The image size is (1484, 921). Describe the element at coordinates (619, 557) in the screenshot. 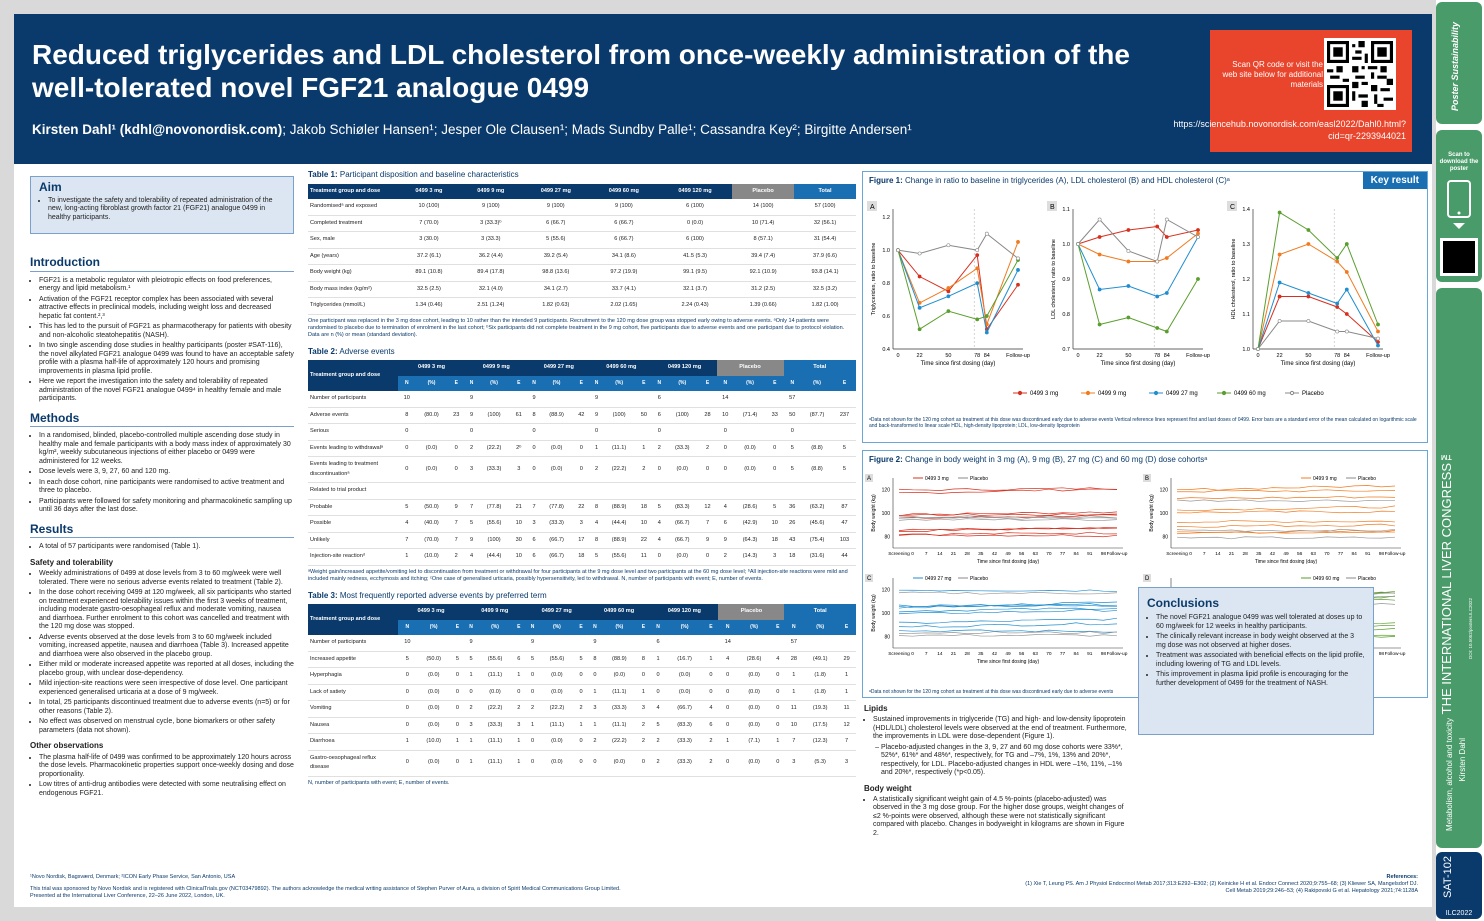

I see `table-cell: (55.6)` at that location.